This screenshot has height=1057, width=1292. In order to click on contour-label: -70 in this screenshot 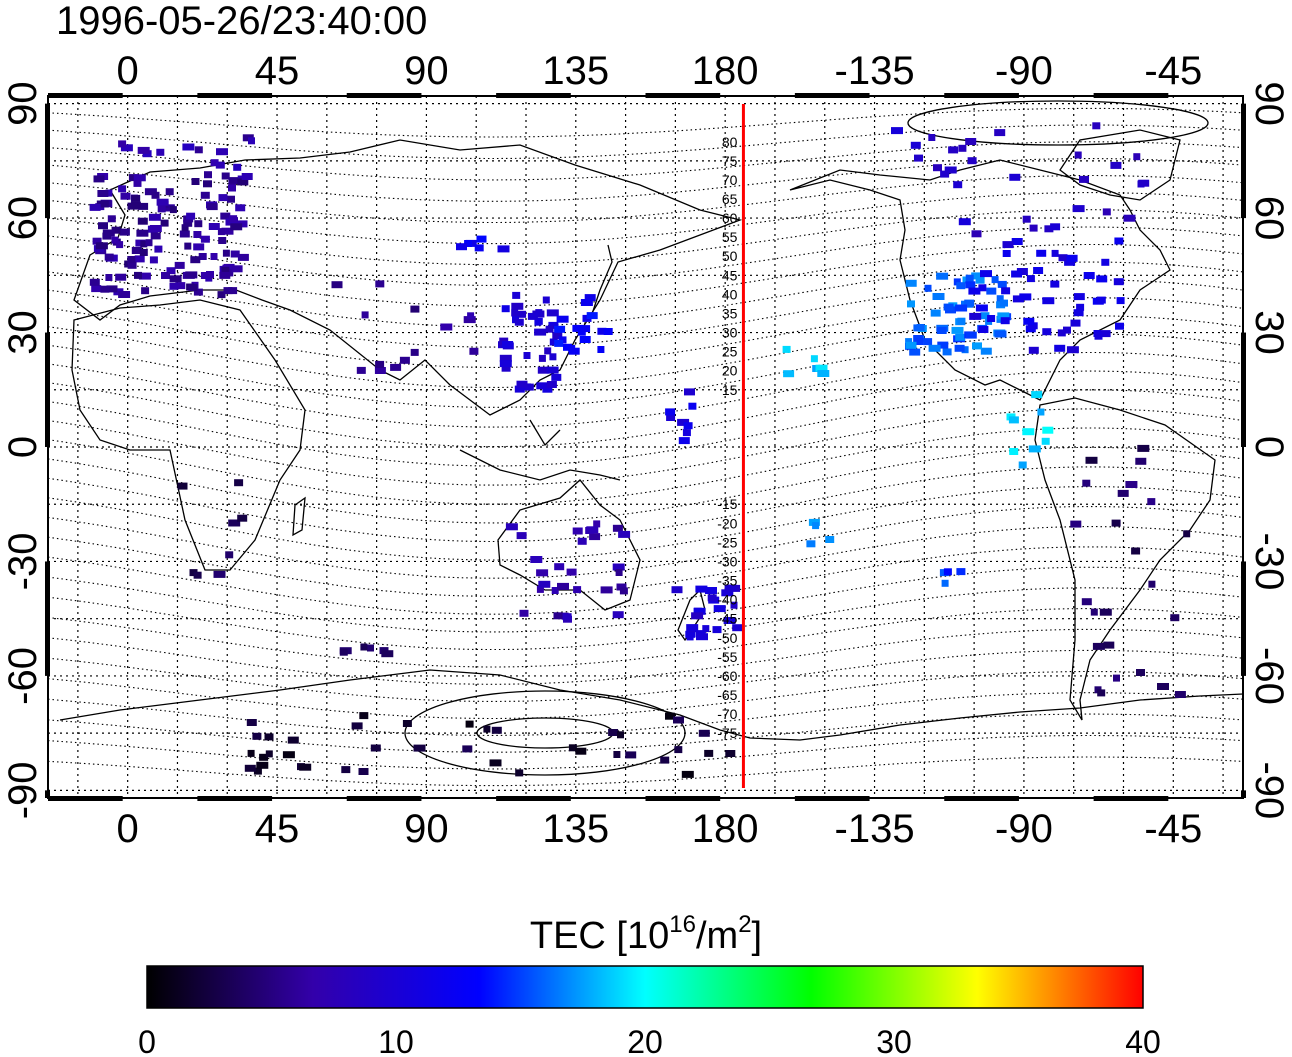, I will do `click(727, 714)`.